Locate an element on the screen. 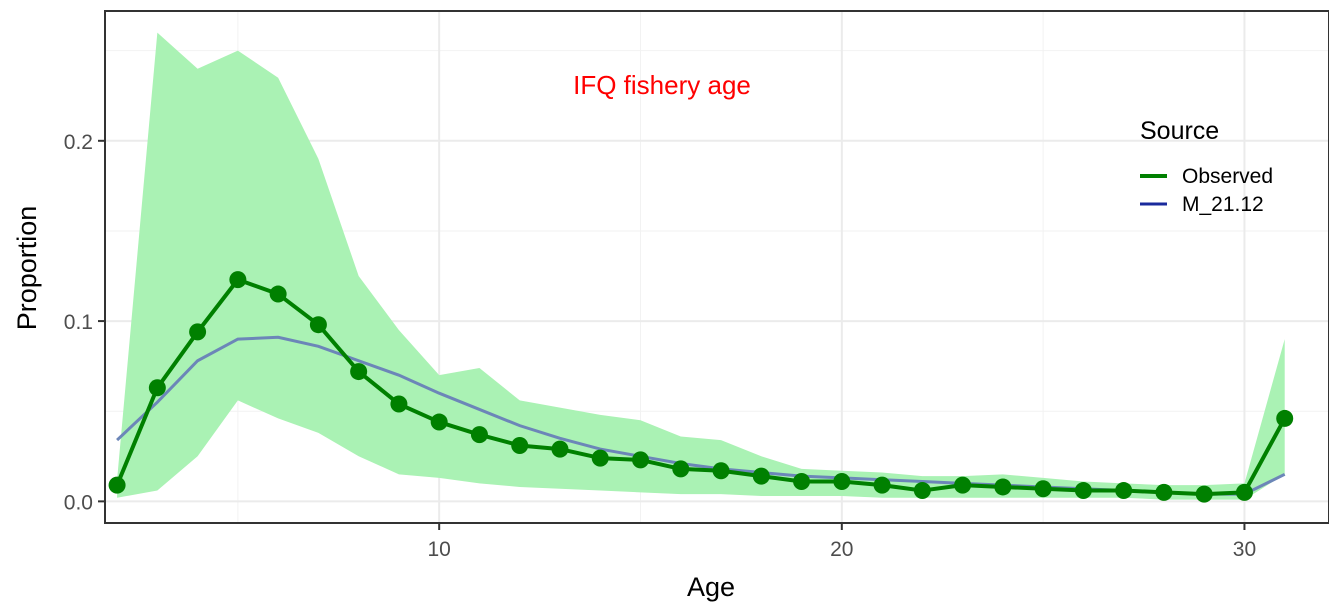 This screenshot has height=605, width=1329. x-tick-label: 30 is located at coordinates (1244, 549).